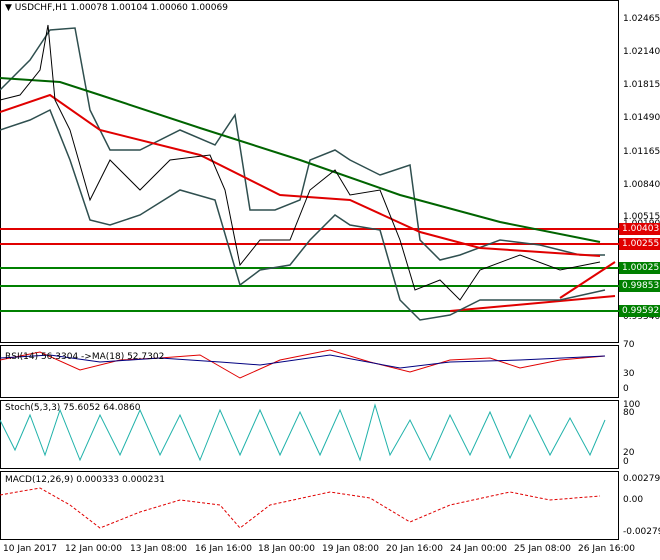 The height and width of the screenshot is (560, 660). I want to click on stoch-label: 0, so click(626, 462).